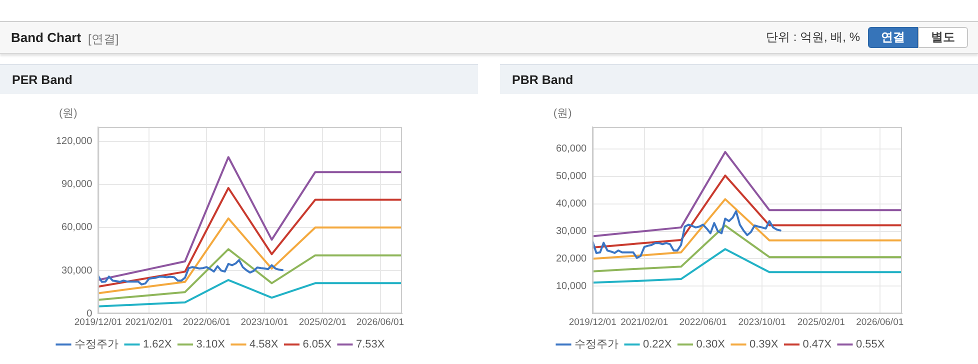 Image resolution: width=978 pixels, height=364 pixels. What do you see at coordinates (572, 258) in the screenshot?
I see `y-tick-label: 20,000` at bounding box center [572, 258].